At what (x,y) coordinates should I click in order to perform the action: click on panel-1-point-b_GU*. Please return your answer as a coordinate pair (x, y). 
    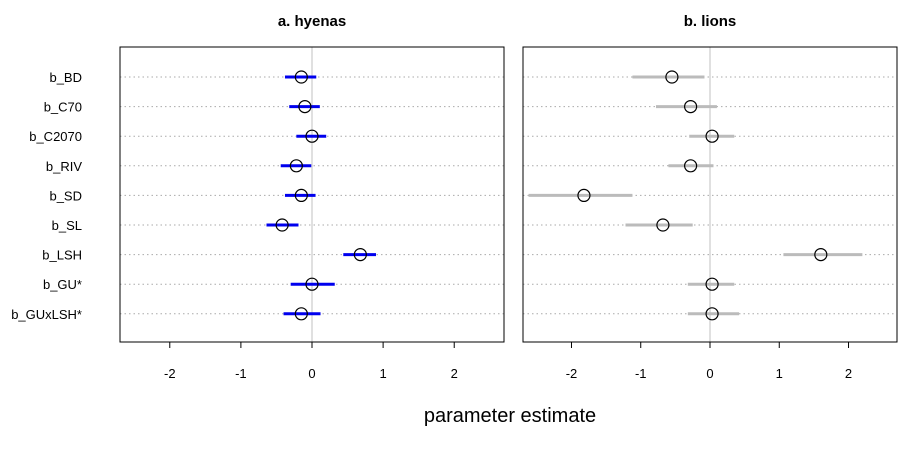
    Looking at the image, I should click on (312, 284).